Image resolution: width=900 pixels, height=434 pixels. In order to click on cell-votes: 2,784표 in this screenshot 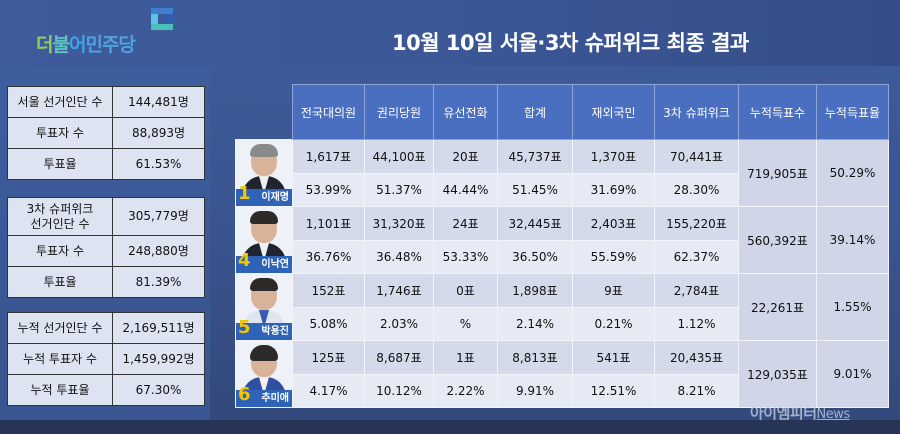, I will do `click(696, 290)`.